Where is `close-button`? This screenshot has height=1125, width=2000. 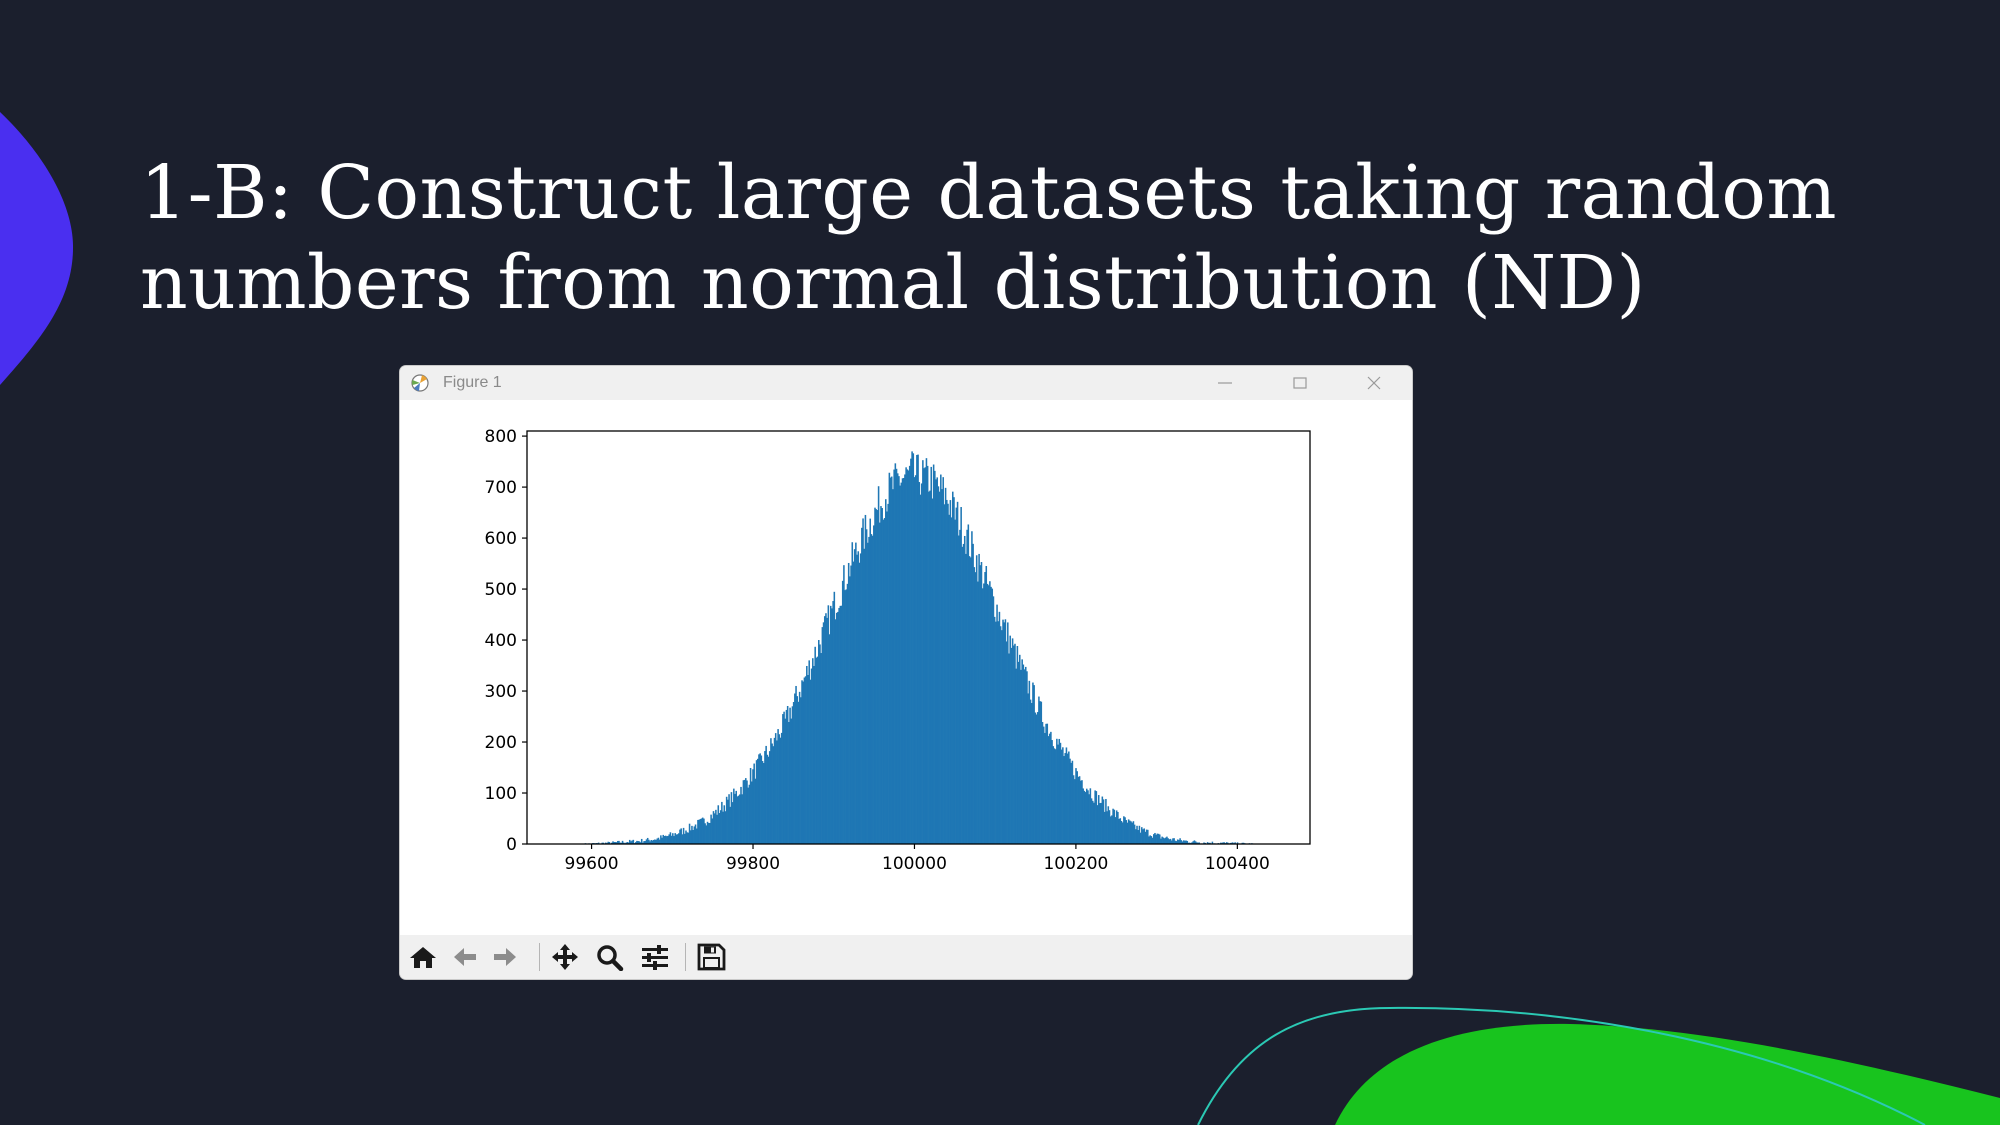
close-button is located at coordinates (1374, 383).